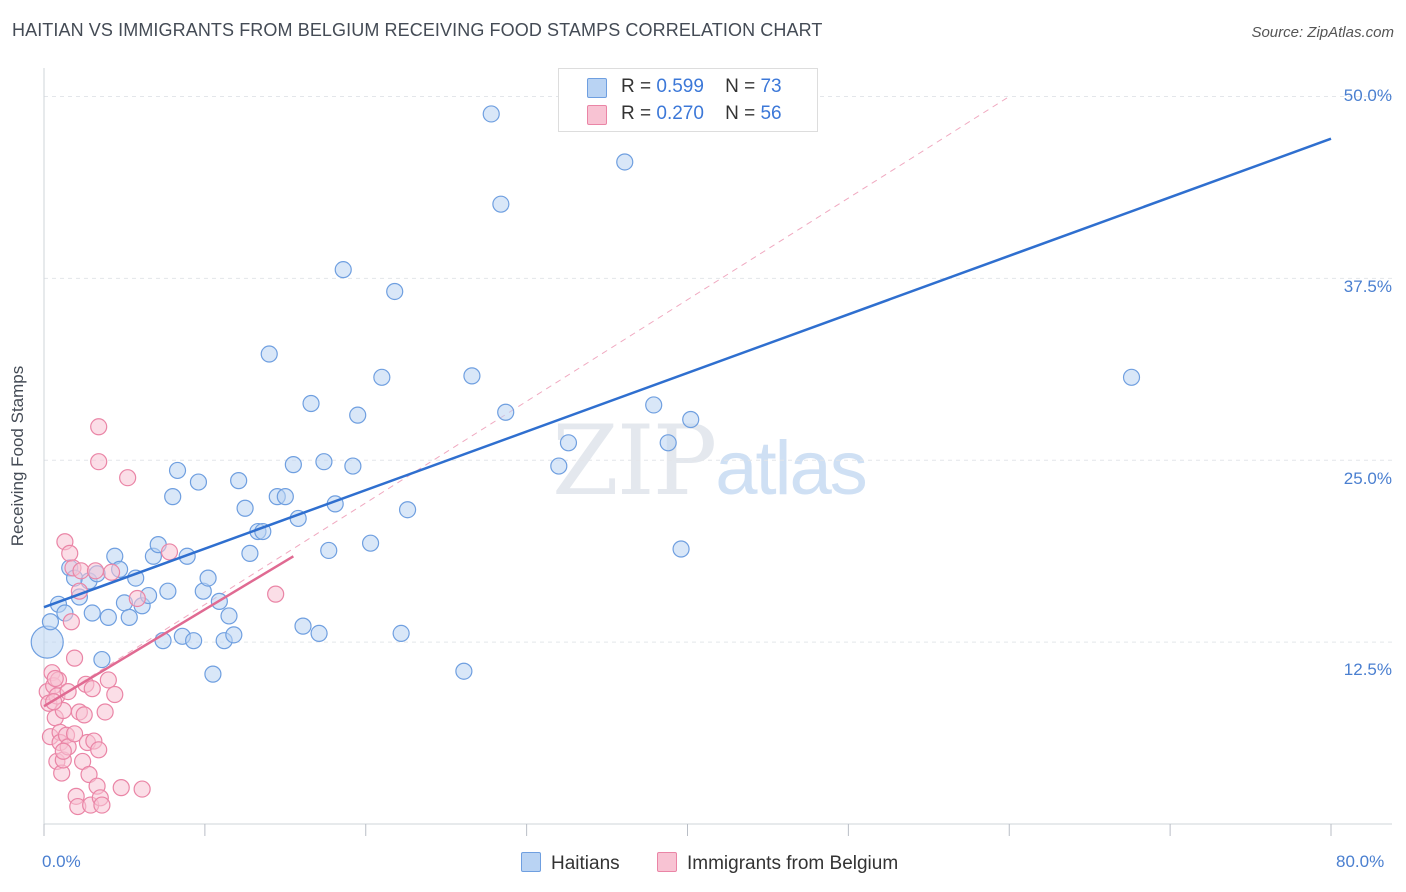 The height and width of the screenshot is (892, 1406). Describe the element at coordinates (531, 862) in the screenshot. I see `bottom-legend-swatch-haitians` at that location.